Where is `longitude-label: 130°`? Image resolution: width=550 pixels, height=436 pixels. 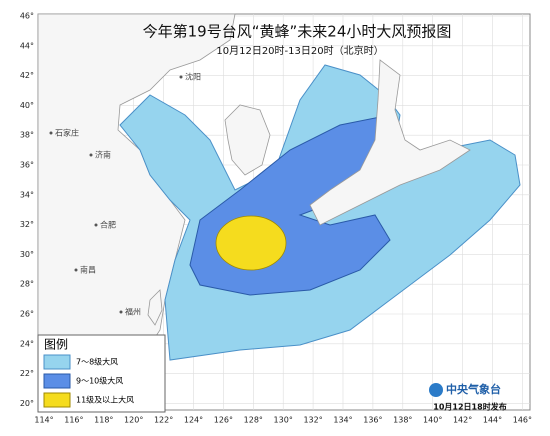 longitude-label: 130° is located at coordinates (283, 420).